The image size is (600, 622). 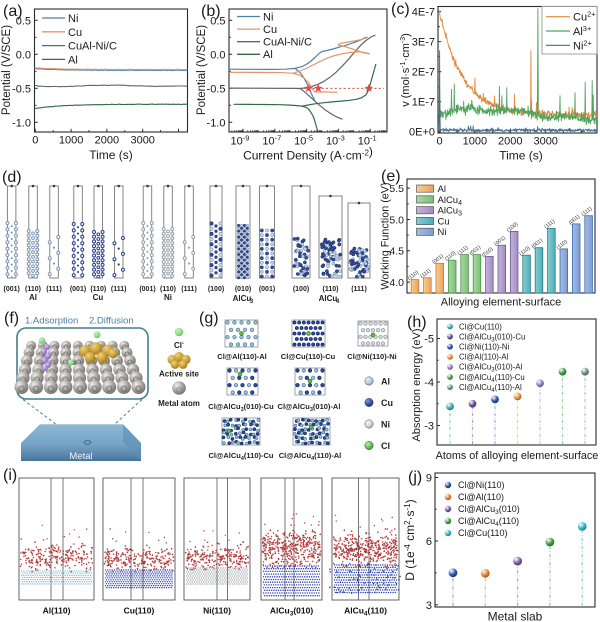 What do you see at coordinates (515, 616) in the screenshot?
I see `svg-text: Metal slab` at bounding box center [515, 616].